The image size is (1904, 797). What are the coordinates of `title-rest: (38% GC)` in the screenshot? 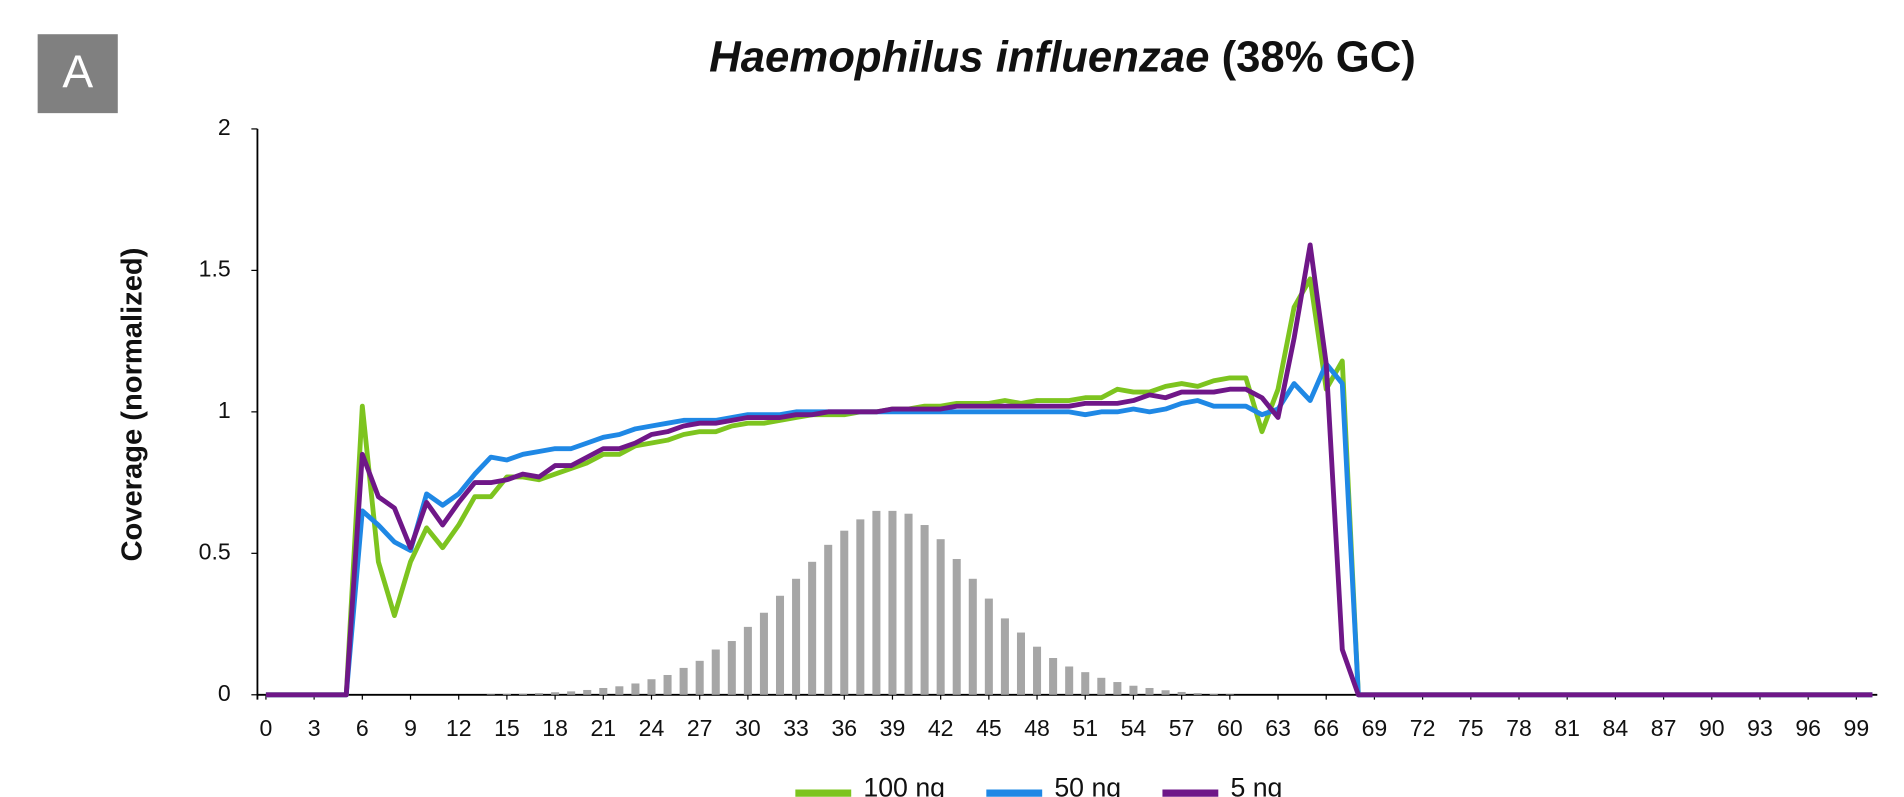 It's located at (1319, 56).